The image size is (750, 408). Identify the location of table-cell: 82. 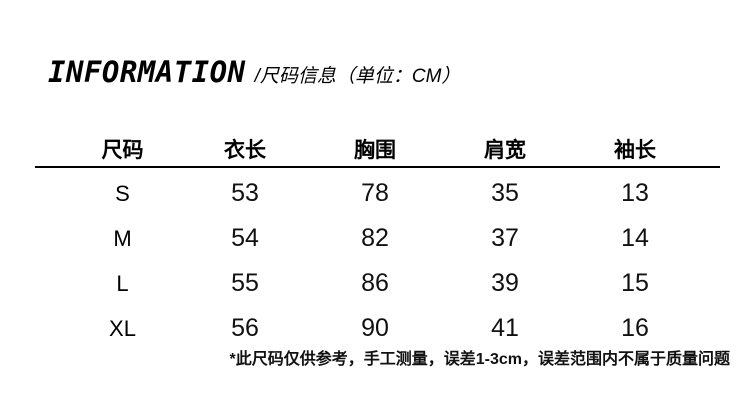
(375, 238).